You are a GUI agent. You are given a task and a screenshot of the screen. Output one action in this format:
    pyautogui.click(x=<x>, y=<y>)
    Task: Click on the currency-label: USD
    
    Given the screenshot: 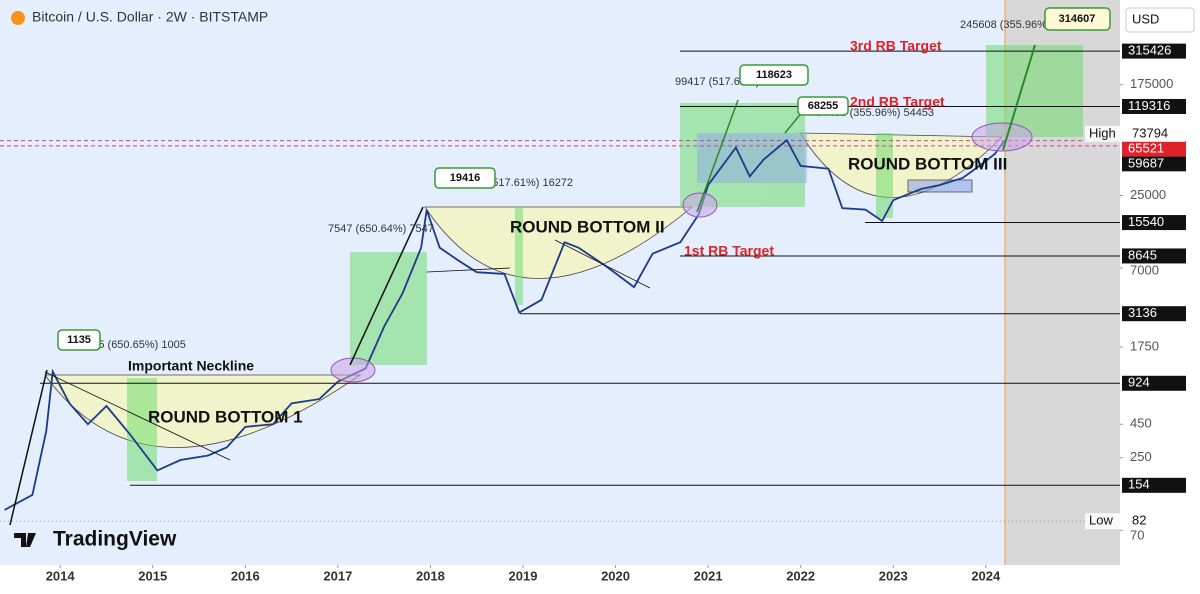 What is the action you would take?
    pyautogui.click(x=1145, y=18)
    